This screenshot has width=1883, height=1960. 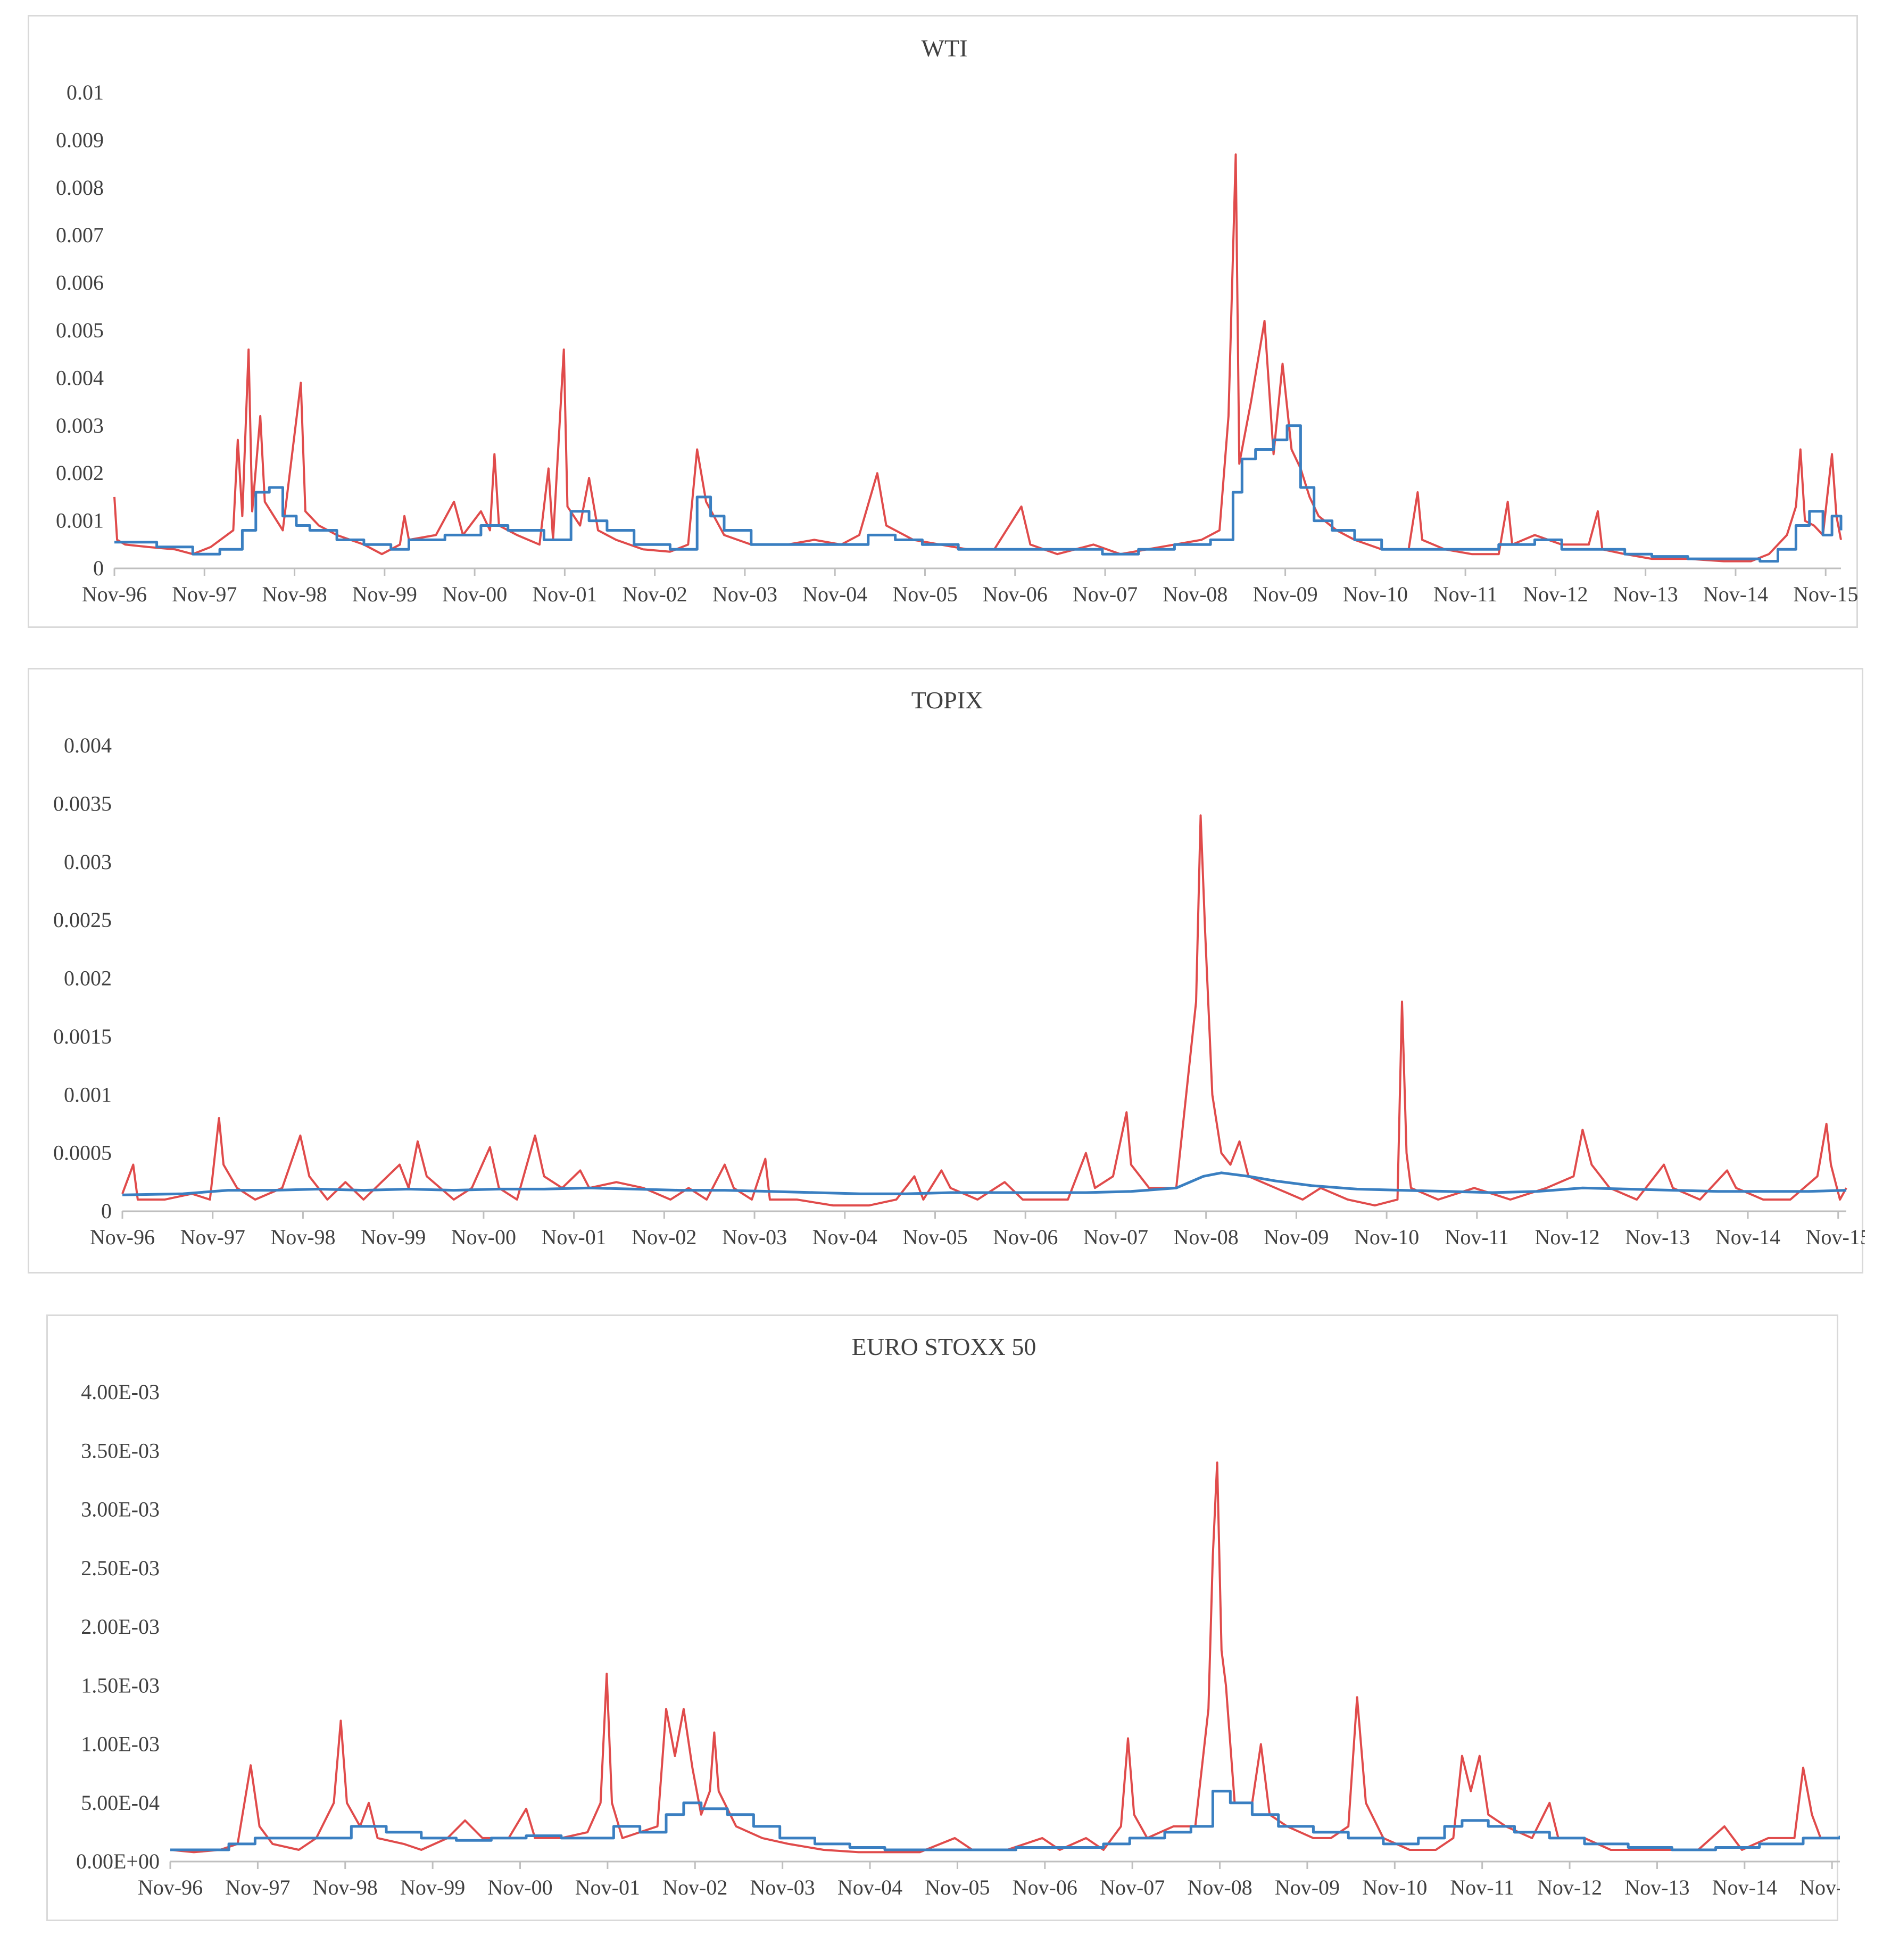 I want to click on euro-stoxx-50-x-tick-label: Nov-11, so click(x=1482, y=1887).